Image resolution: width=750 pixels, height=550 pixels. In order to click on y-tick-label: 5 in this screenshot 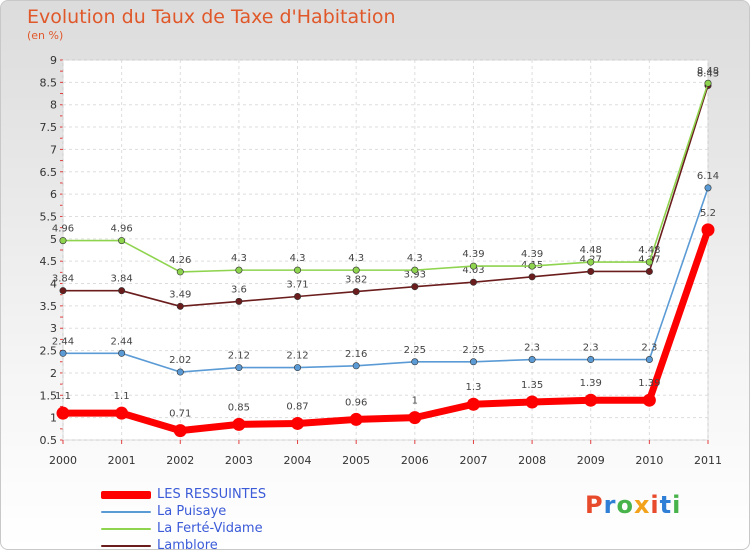, I will do `click(53, 239)`.